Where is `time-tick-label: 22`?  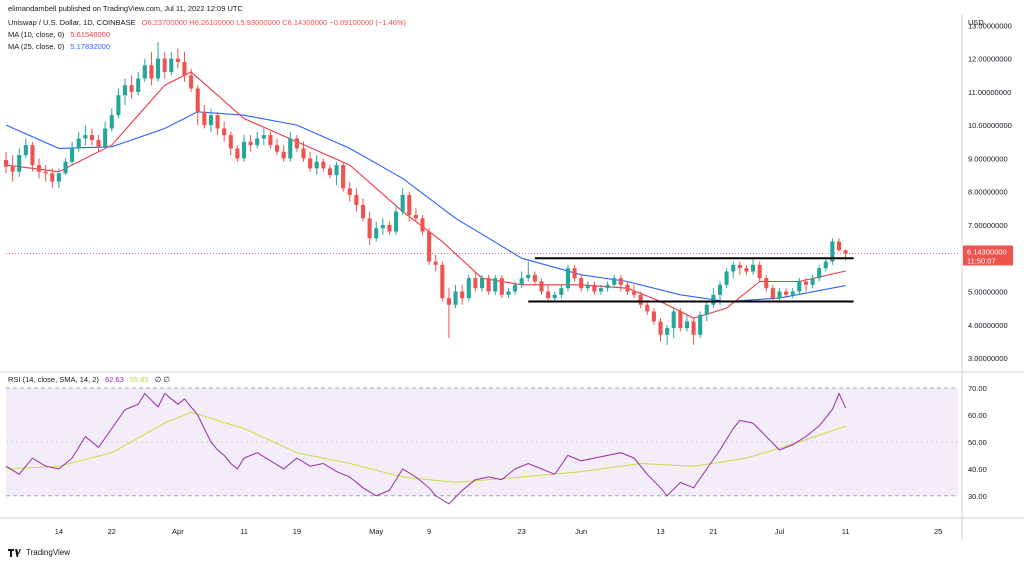 time-tick-label: 22 is located at coordinates (112, 531).